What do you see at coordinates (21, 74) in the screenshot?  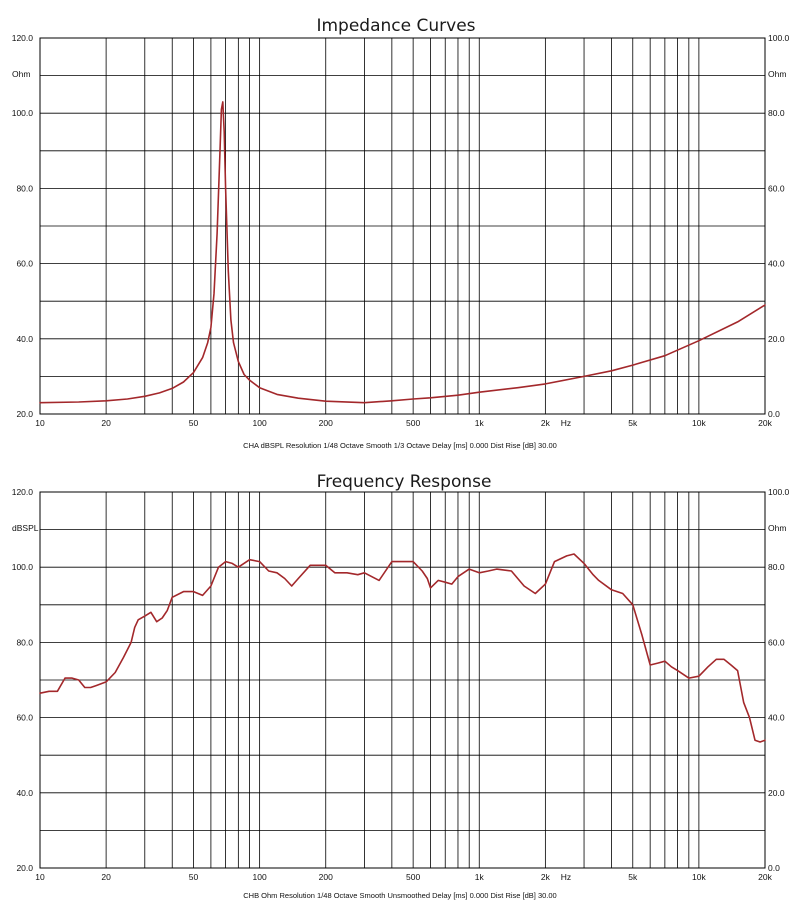 I see `left-unit-label: Ohm` at bounding box center [21, 74].